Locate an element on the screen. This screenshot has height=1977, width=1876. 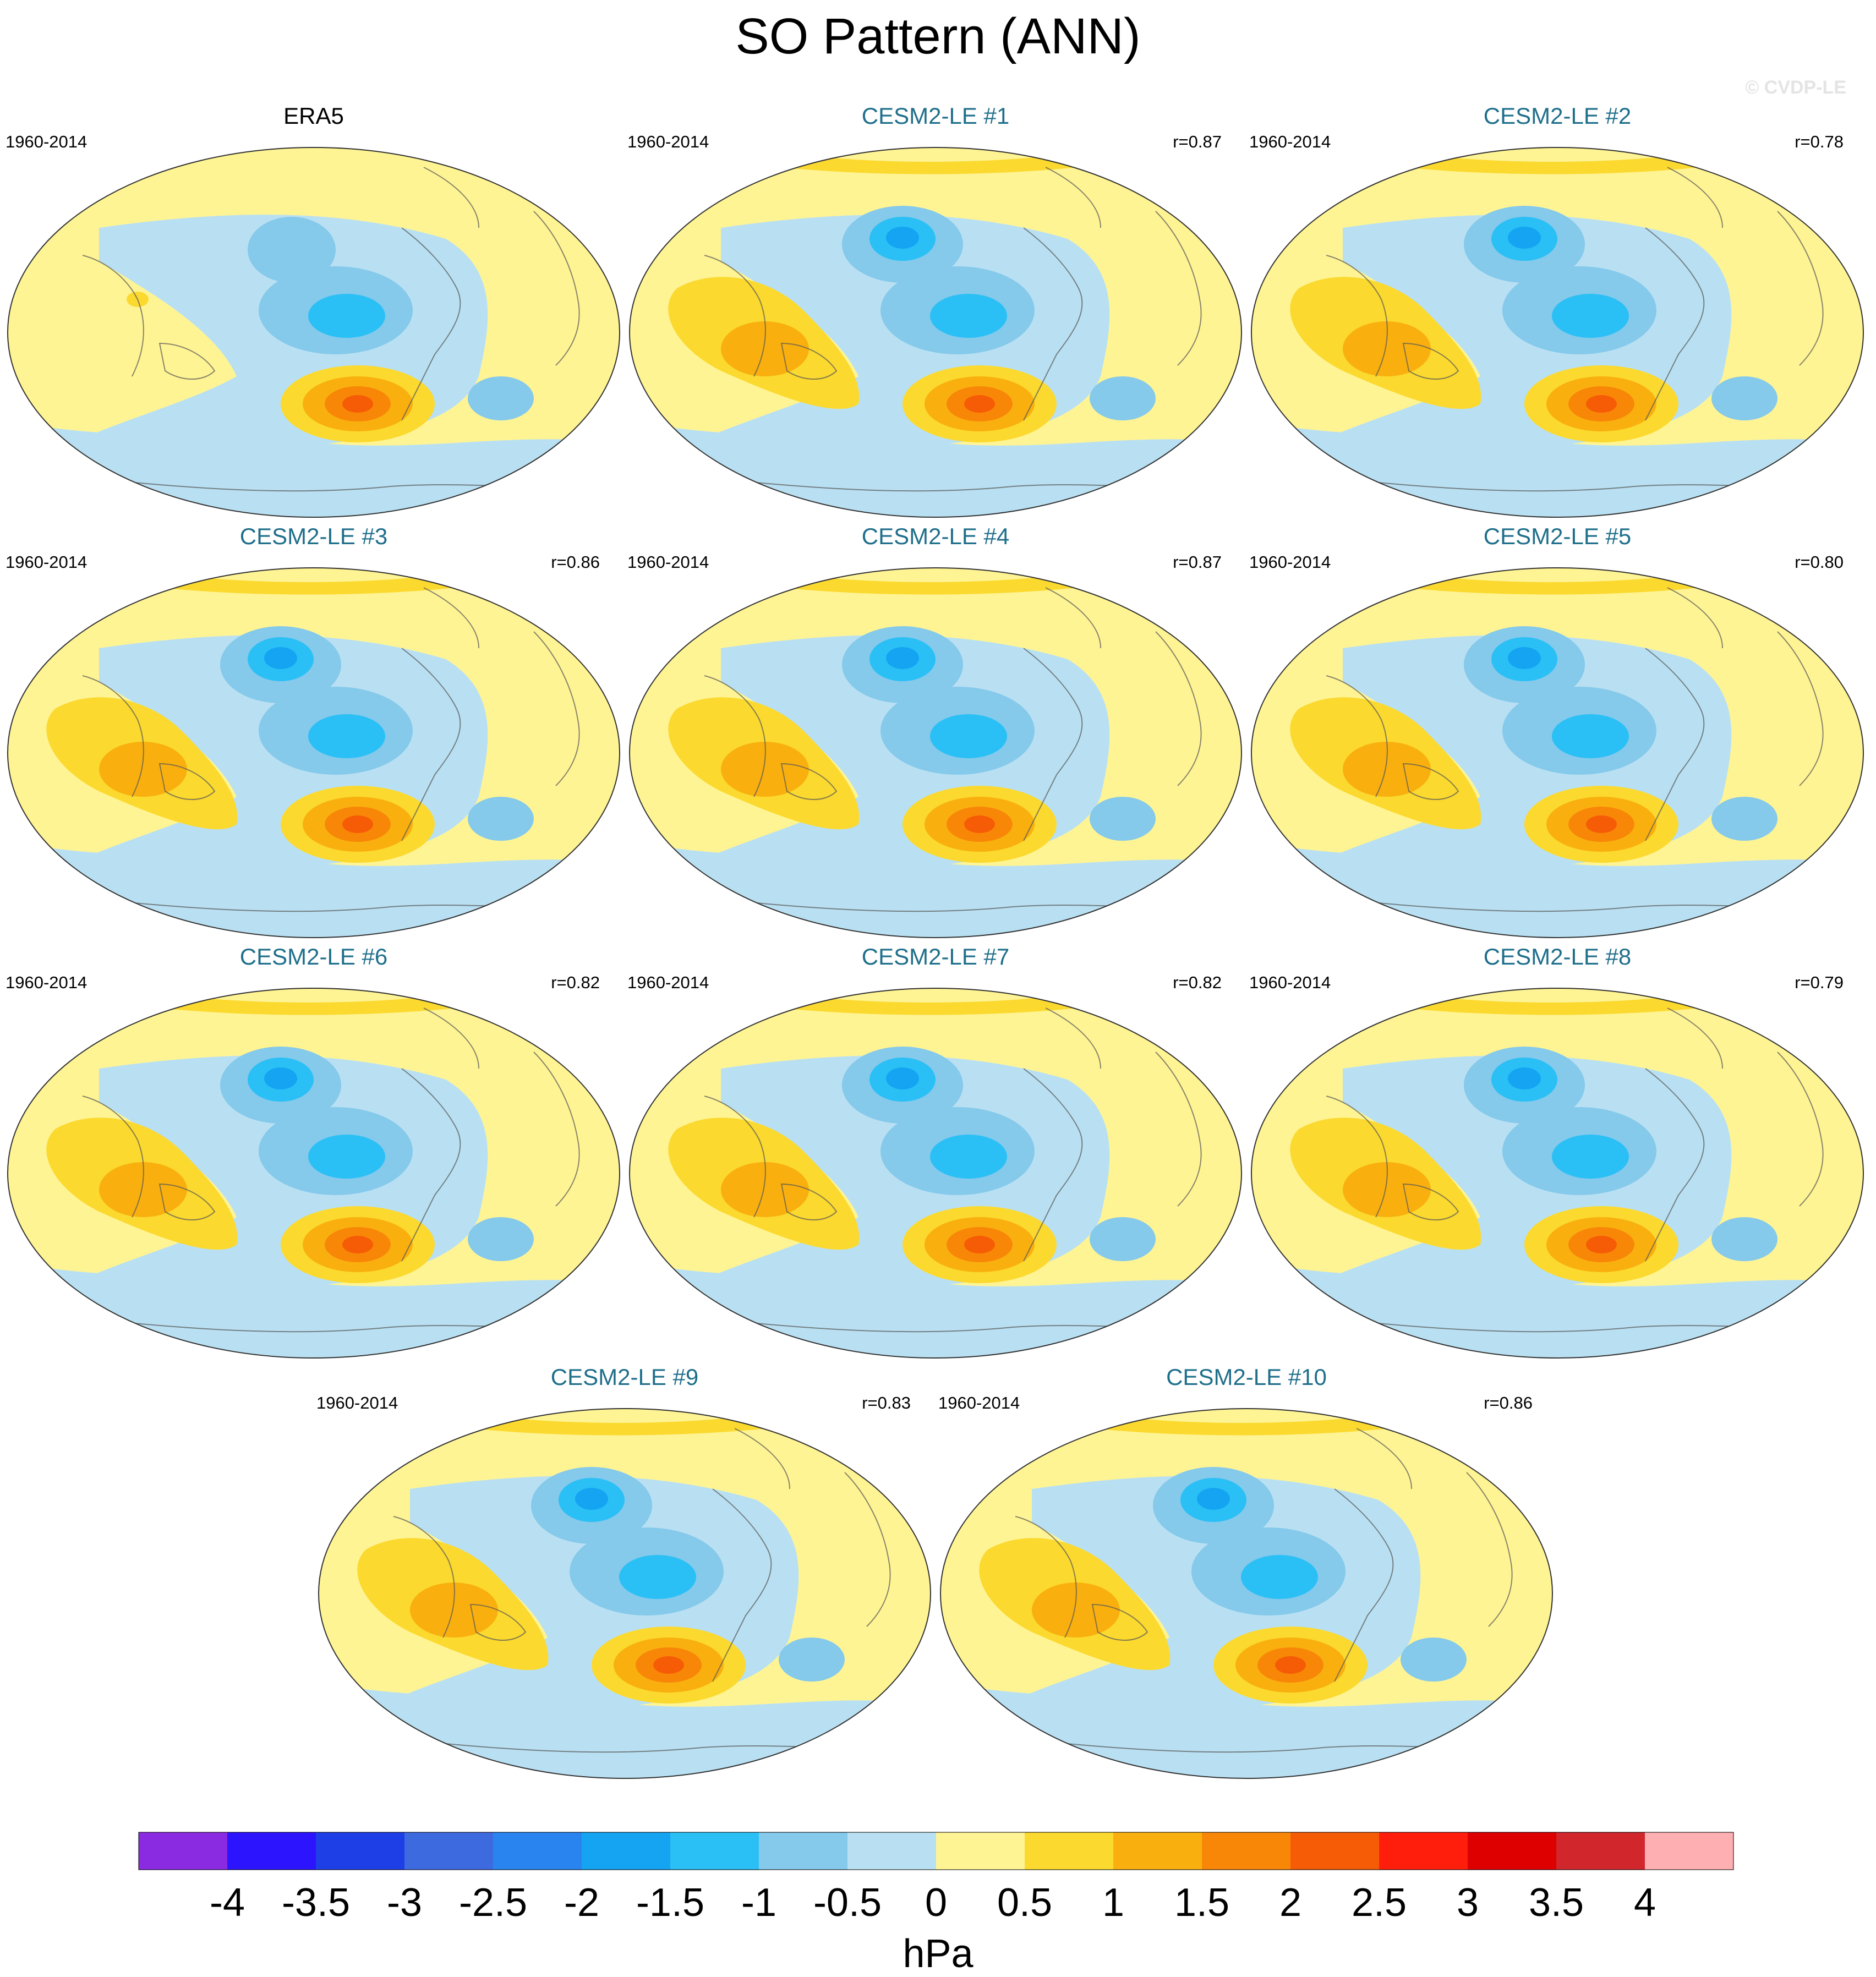
panel-title: CESM2-LE #9 is located at coordinates (625, 1377).